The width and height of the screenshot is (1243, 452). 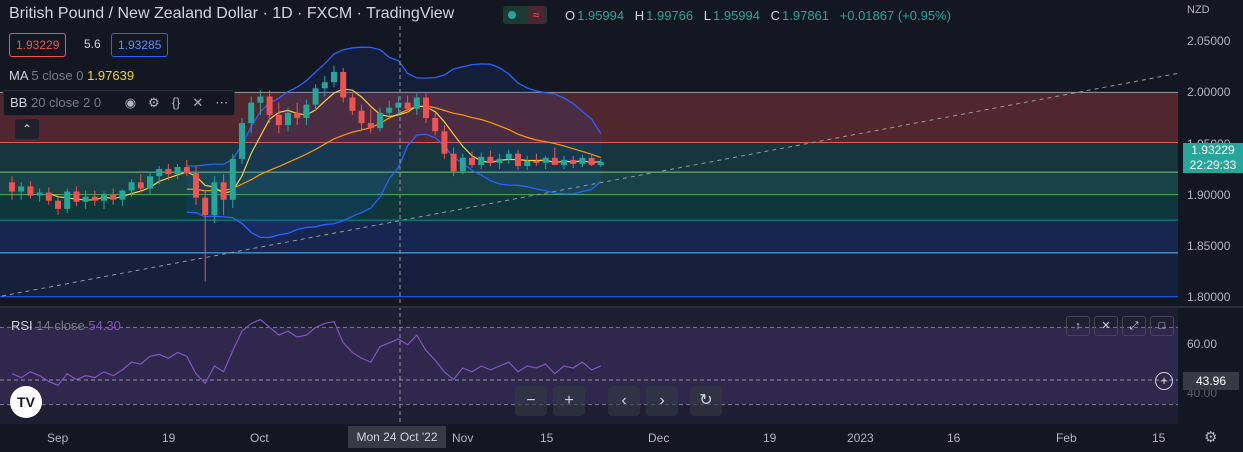 What do you see at coordinates (1134, 326) in the screenshot?
I see `maximize-pane-icon: ⤢` at bounding box center [1134, 326].